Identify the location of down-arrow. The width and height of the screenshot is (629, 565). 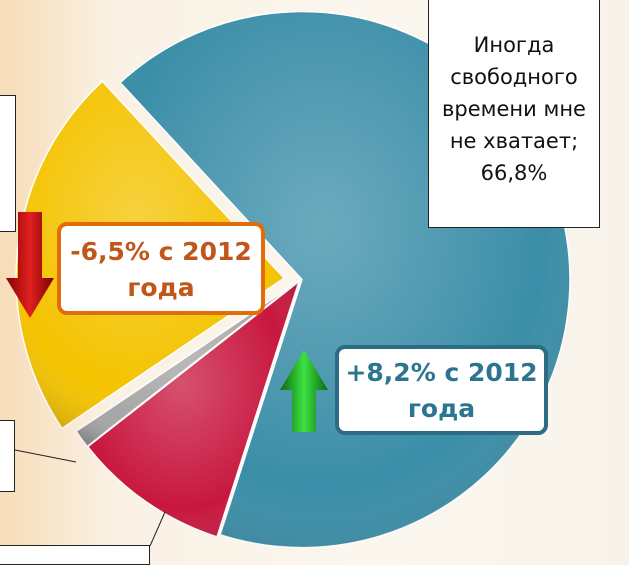
(30, 265).